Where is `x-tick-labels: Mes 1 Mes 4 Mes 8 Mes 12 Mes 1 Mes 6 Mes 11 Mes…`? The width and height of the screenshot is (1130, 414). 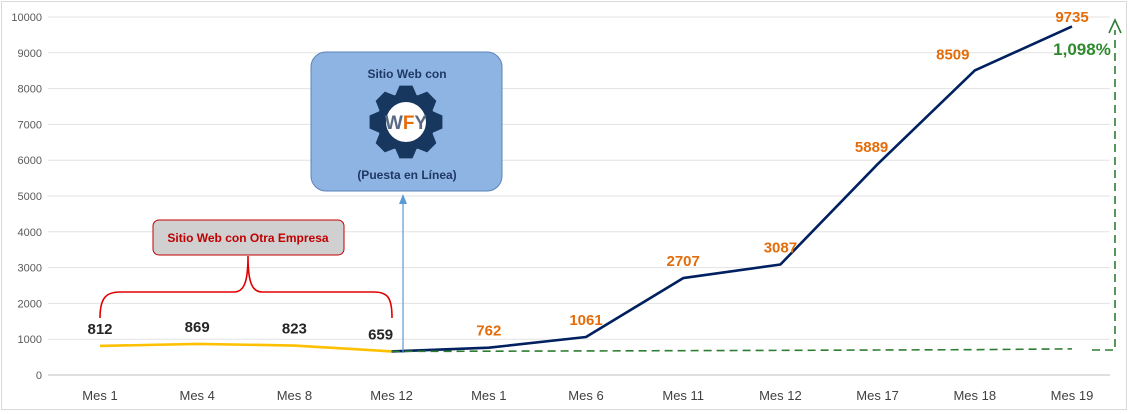 x-tick-labels: Mes 1 Mes 4 Mes 8 Mes 12 Mes 1 Mes 6 Mes 11 Mes… is located at coordinates (587, 395).